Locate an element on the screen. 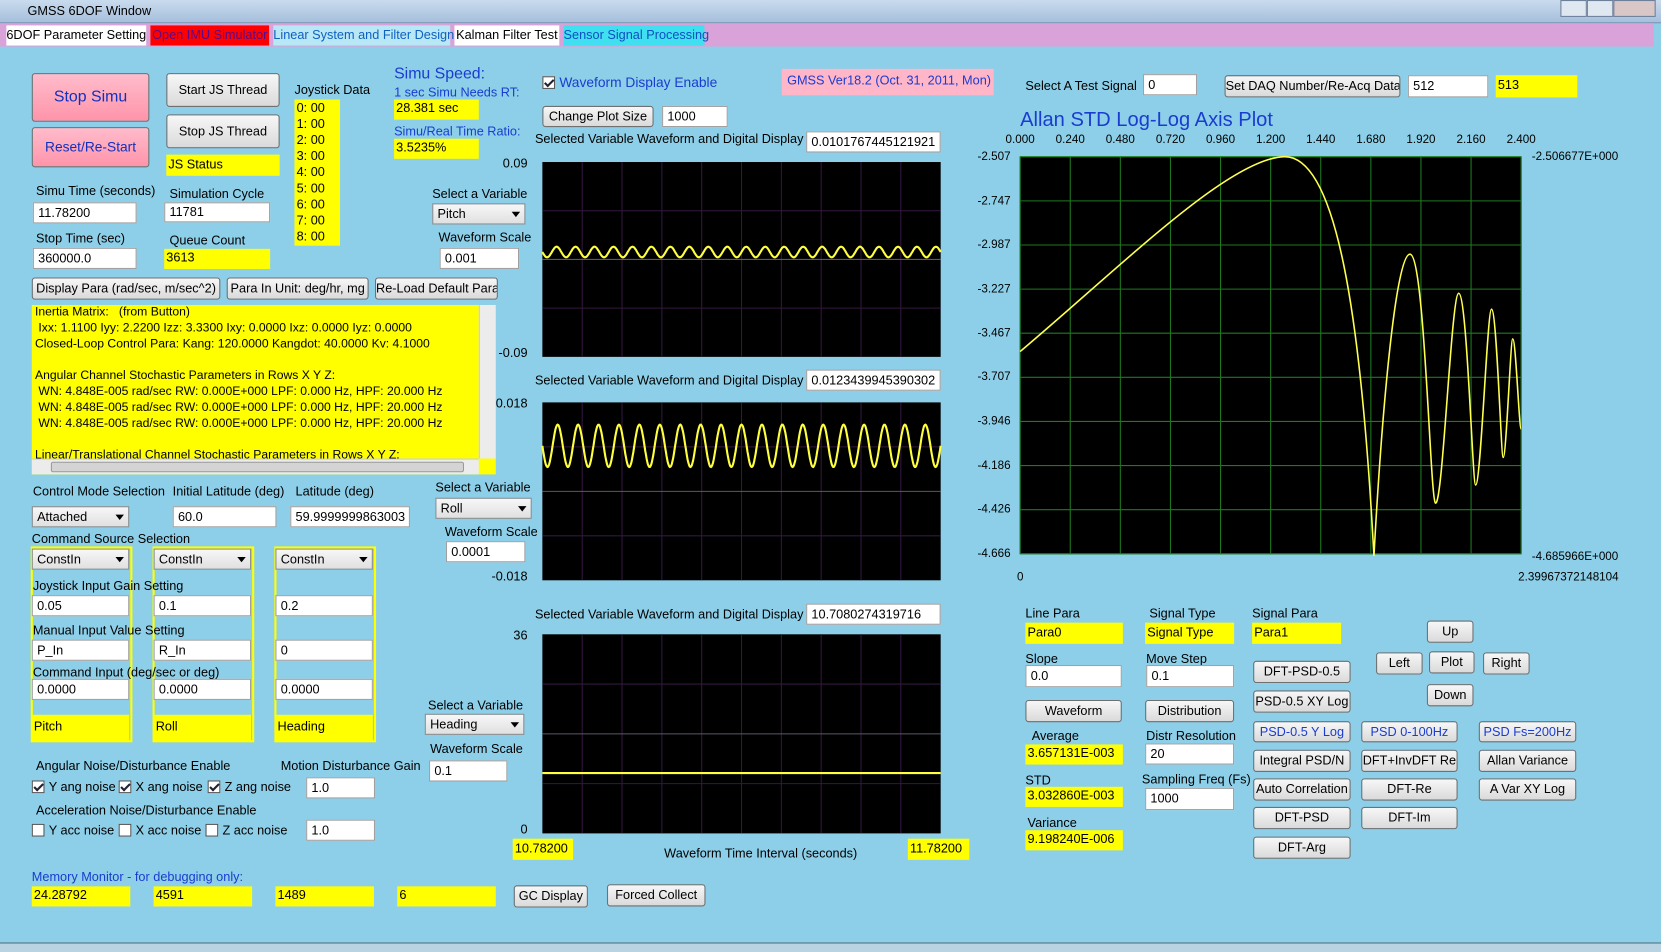  button: Set DAQ Number/Re-Acq Data is located at coordinates (1312, 86).